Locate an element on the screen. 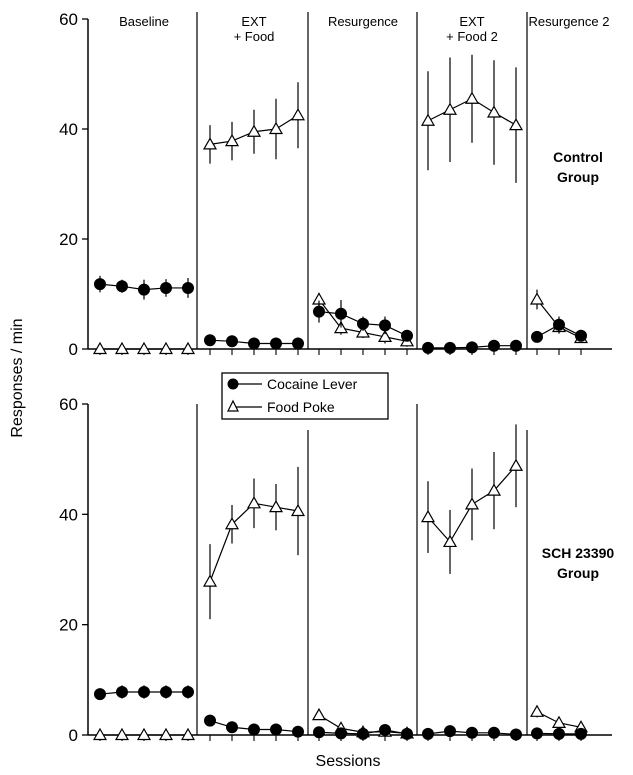 The width and height of the screenshot is (633, 775). phase-label: Baseline is located at coordinates (144, 21).